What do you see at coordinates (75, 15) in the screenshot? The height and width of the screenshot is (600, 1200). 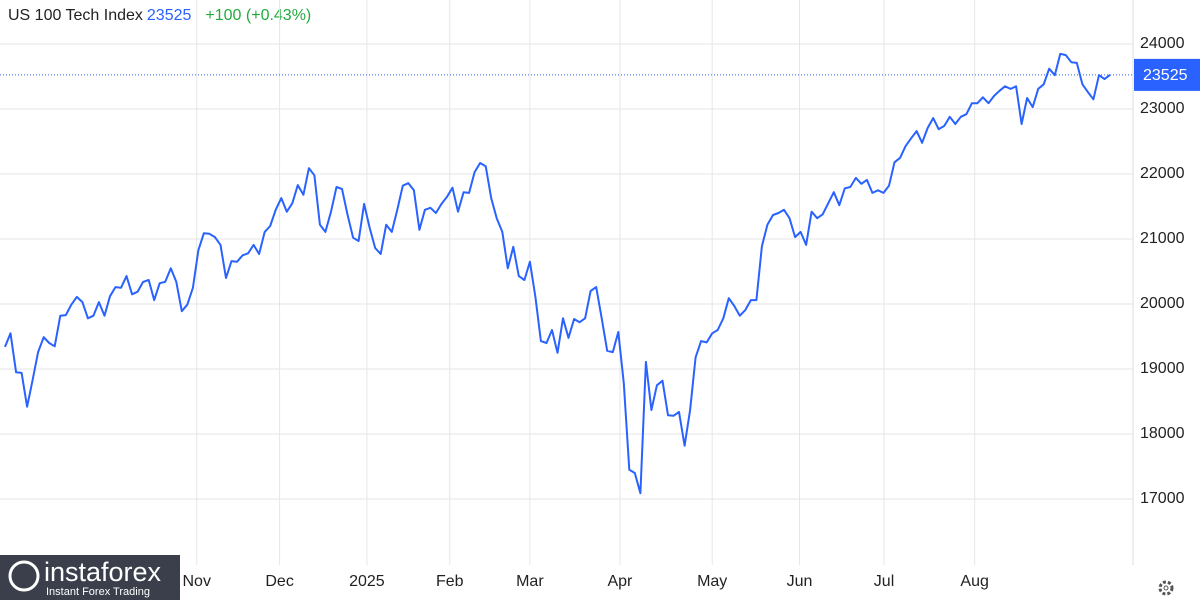 I see `title: US 100 Tech Index` at bounding box center [75, 15].